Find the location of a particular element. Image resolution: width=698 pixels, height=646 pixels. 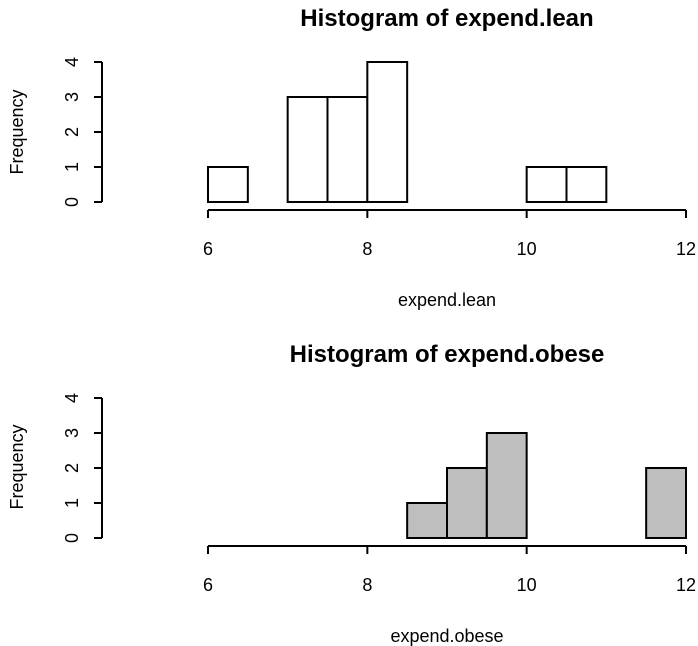

x-axis-label: expend.obese is located at coordinates (446, 636).